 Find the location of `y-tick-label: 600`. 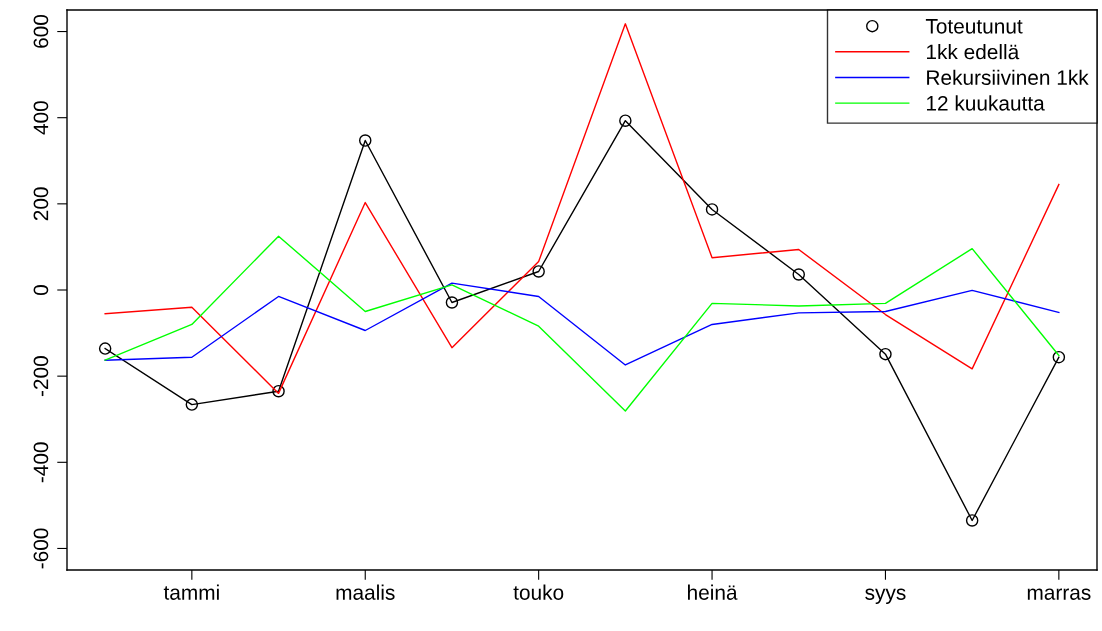

y-tick-label: 600 is located at coordinates (41, 31).